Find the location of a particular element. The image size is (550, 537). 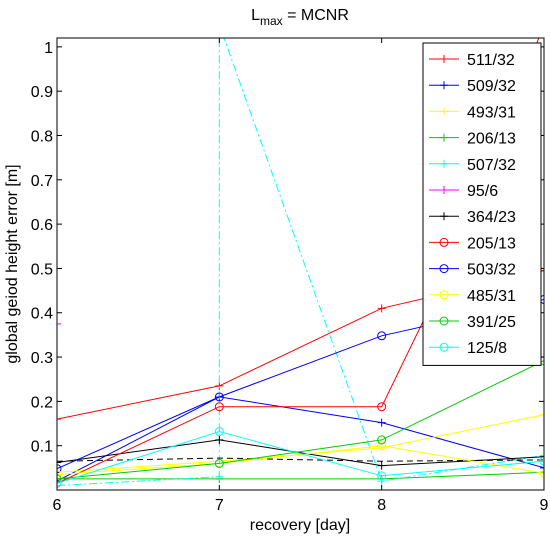

y-tick-label: 0.9 is located at coordinates (42, 92).